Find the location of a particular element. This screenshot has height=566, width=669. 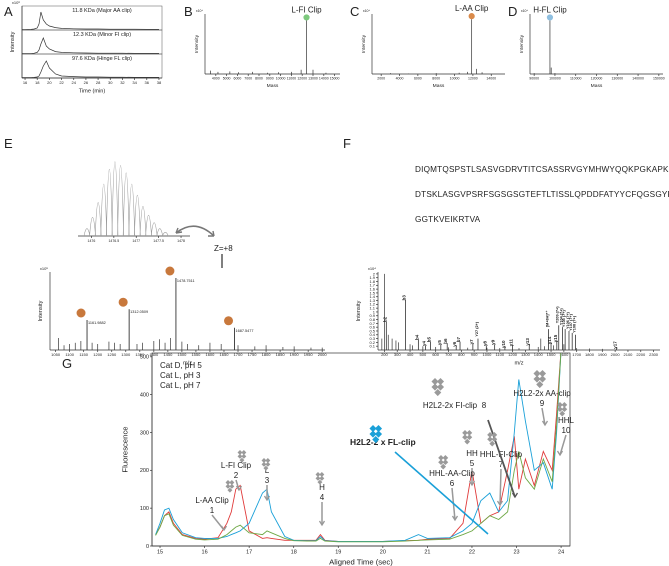

peak-label: [M+8H]⁸⁺ is located at coordinates (547, 319).